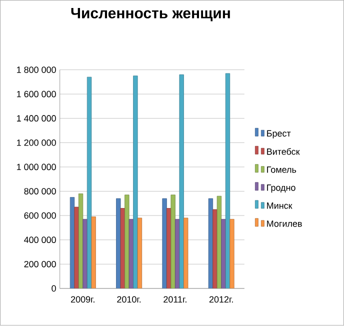  I want to click on y-tick-label: 1 400 000, so click(36, 118).